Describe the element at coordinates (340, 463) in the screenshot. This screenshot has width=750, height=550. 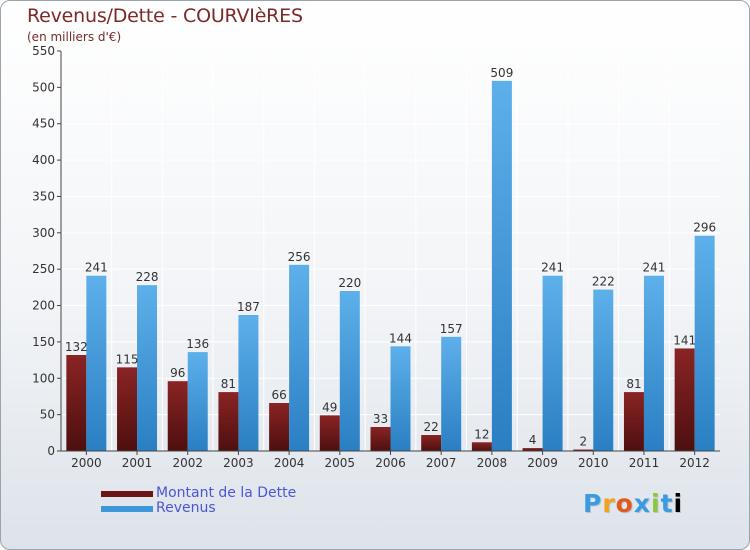
I see `x-tick-label: 2005` at that location.